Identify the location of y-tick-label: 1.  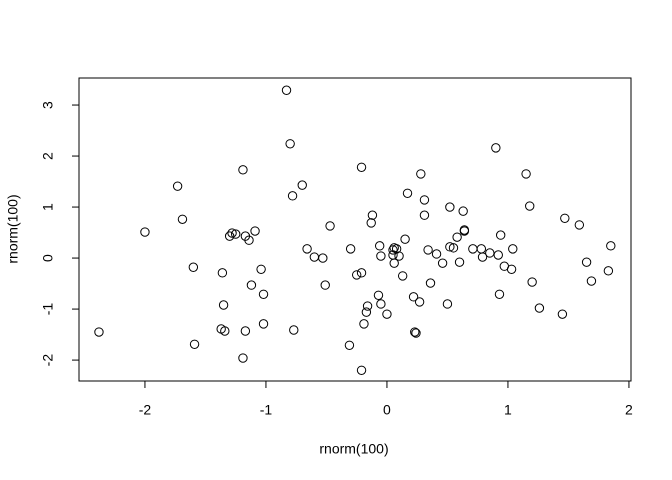
(48, 207).